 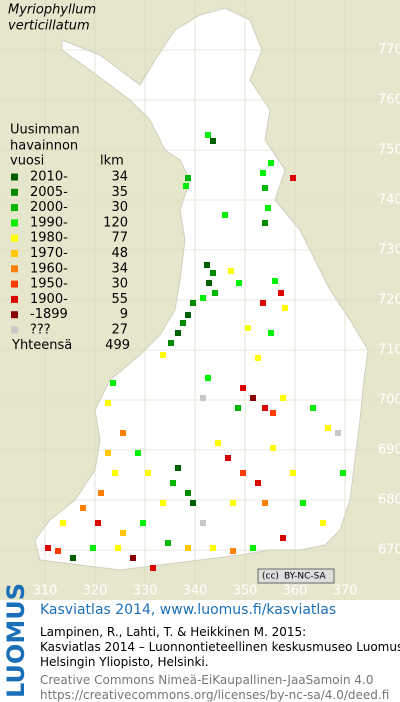 I want to click on legend-header: vuosi, so click(x=27, y=161).